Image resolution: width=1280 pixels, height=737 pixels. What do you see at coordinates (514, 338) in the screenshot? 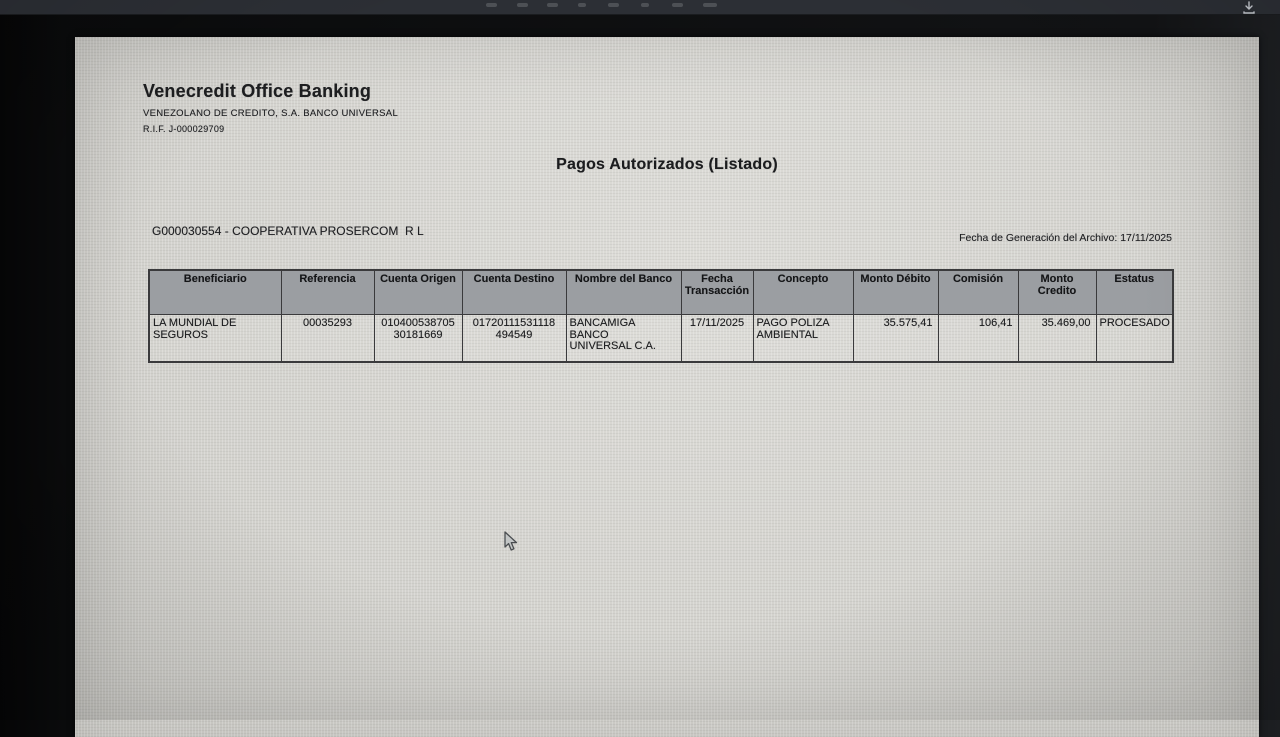
I see `table-cell: 01720111531118 494549` at bounding box center [514, 338].